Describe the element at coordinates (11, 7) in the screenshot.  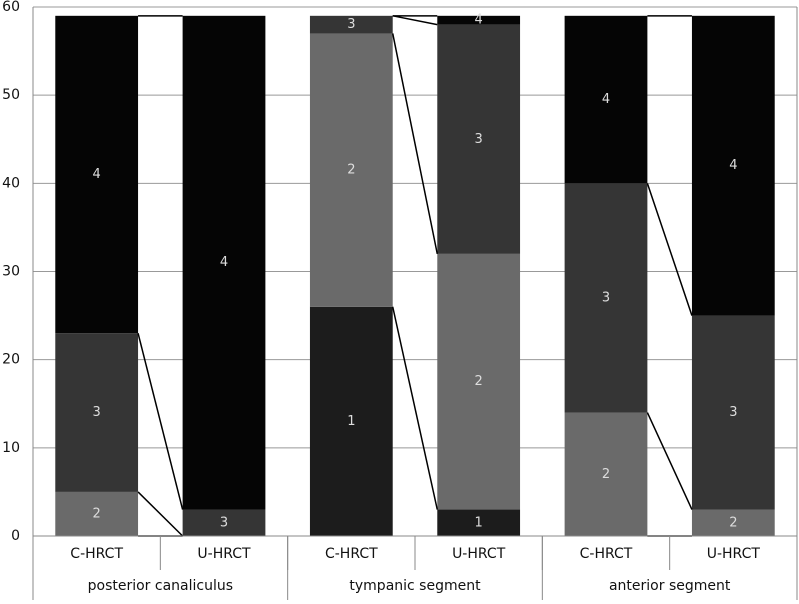
I see `y-tick-label: 60` at that location.